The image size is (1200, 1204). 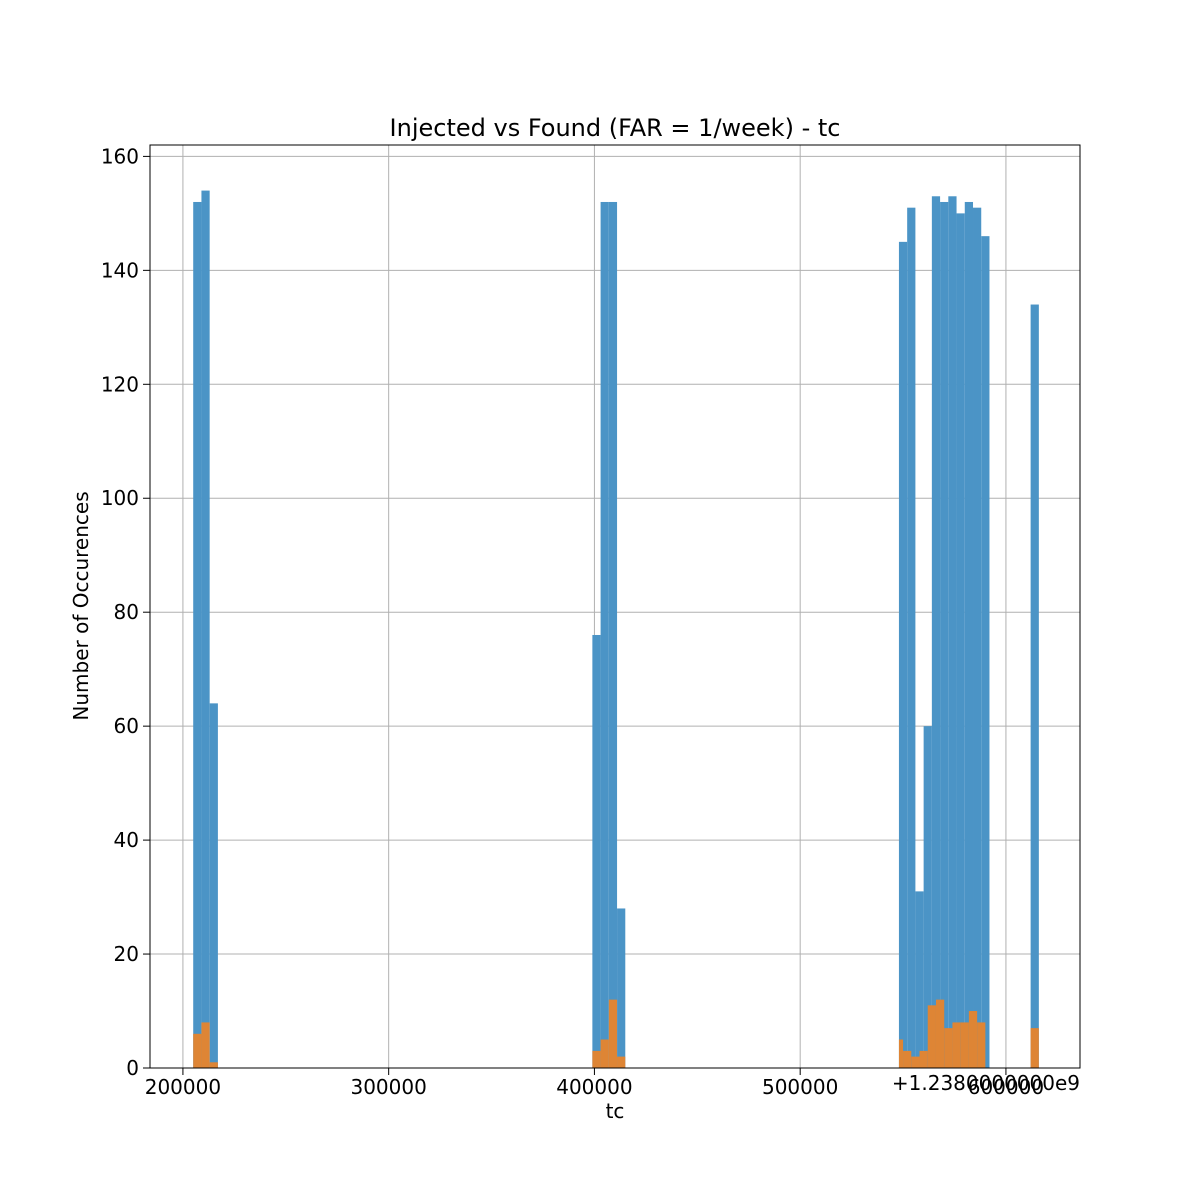 I want to click on y-axis-label: Number of Occurences, so click(x=81, y=605).